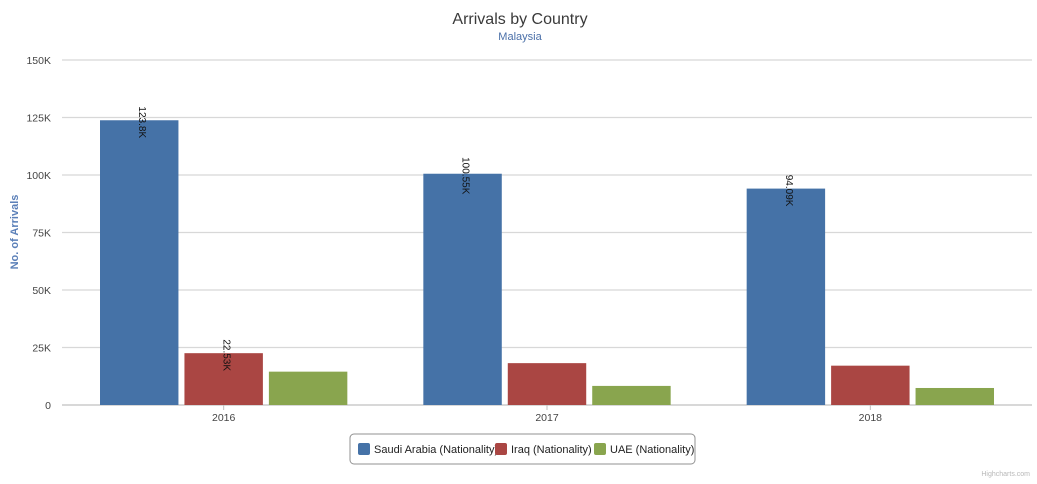 The image size is (1037, 484). What do you see at coordinates (48, 406) in the screenshot?
I see `y-tick-label: 0` at bounding box center [48, 406].